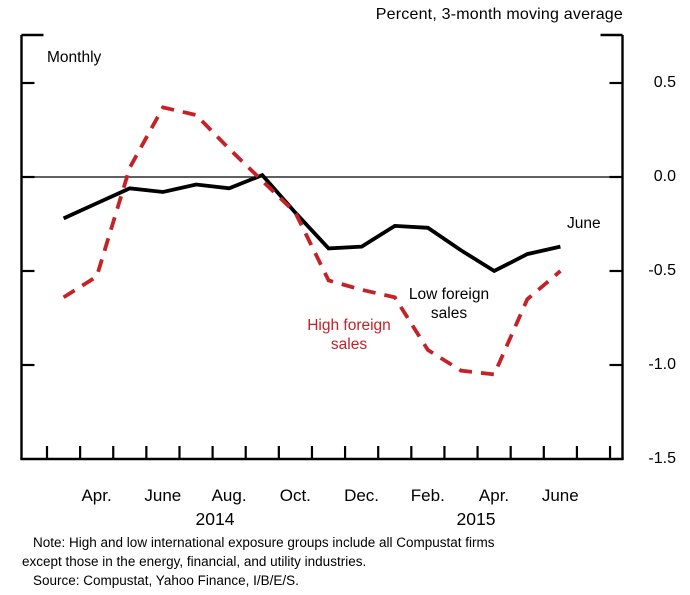 The width and height of the screenshot is (690, 595). I want to click on y-tick-label: -1.0, so click(662, 364).